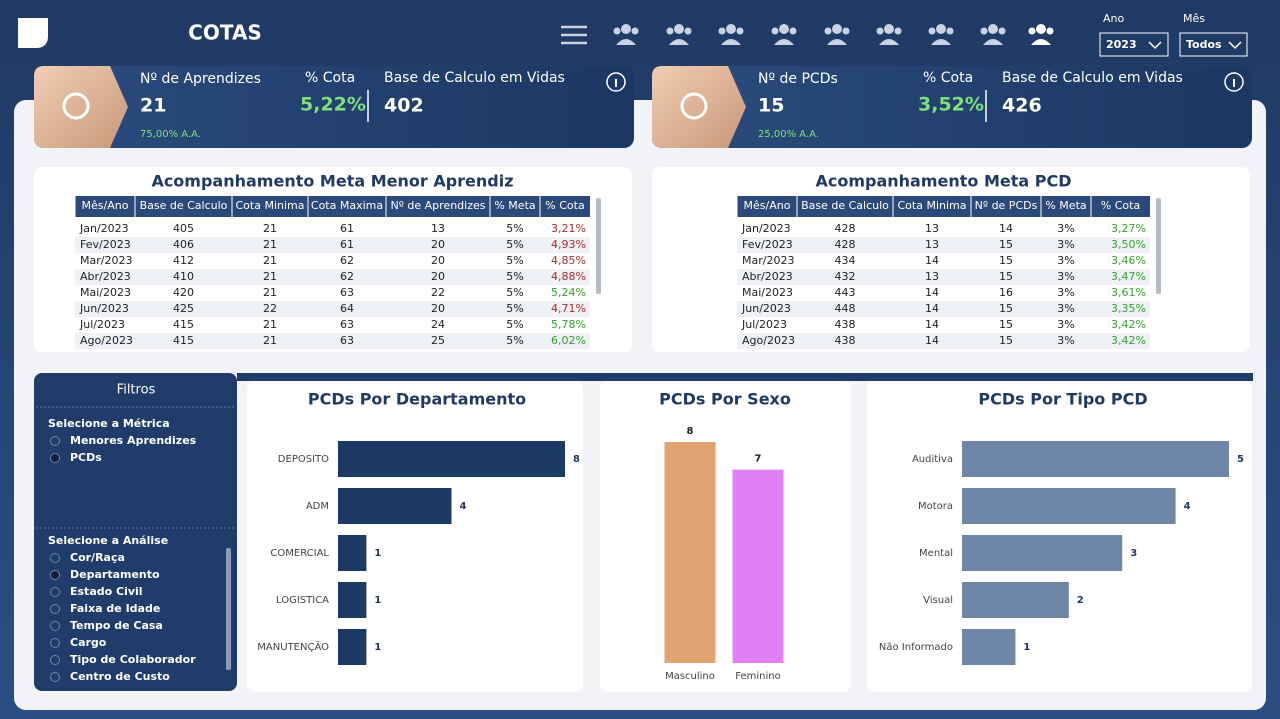 The width and height of the screenshot is (1280, 719). Describe the element at coordinates (574, 35) in the screenshot. I see `menu-icon` at that location.